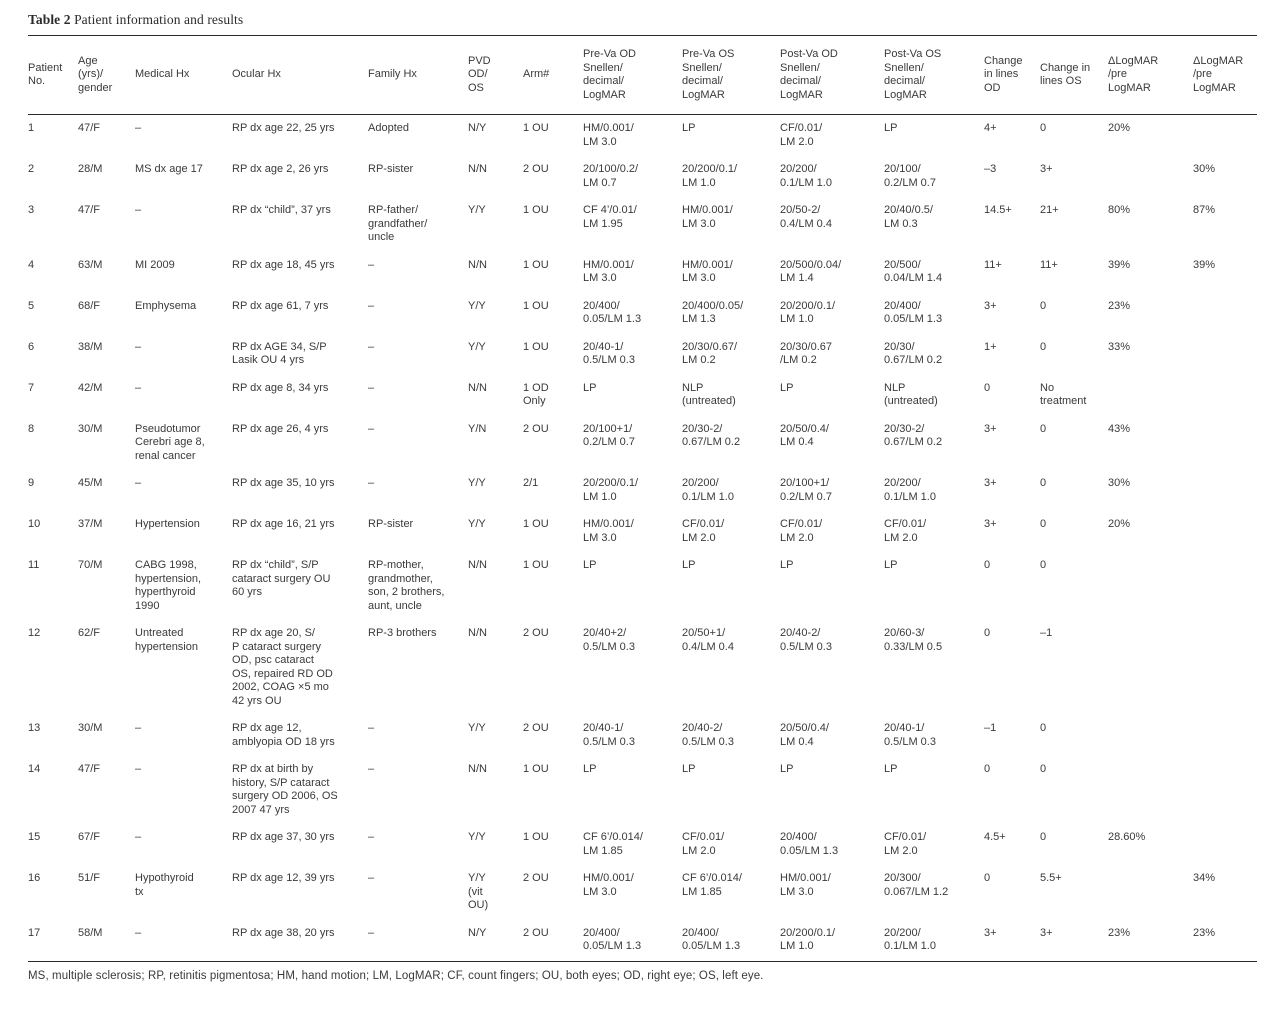  Describe the element at coordinates (34, 769) in the screenshot. I see `table-cell: 14` at that location.